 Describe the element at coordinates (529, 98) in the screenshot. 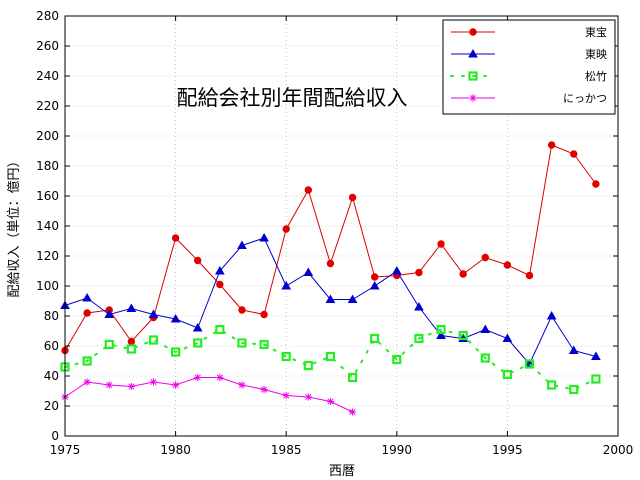

I see `legend-entry: にっかつ` at that location.